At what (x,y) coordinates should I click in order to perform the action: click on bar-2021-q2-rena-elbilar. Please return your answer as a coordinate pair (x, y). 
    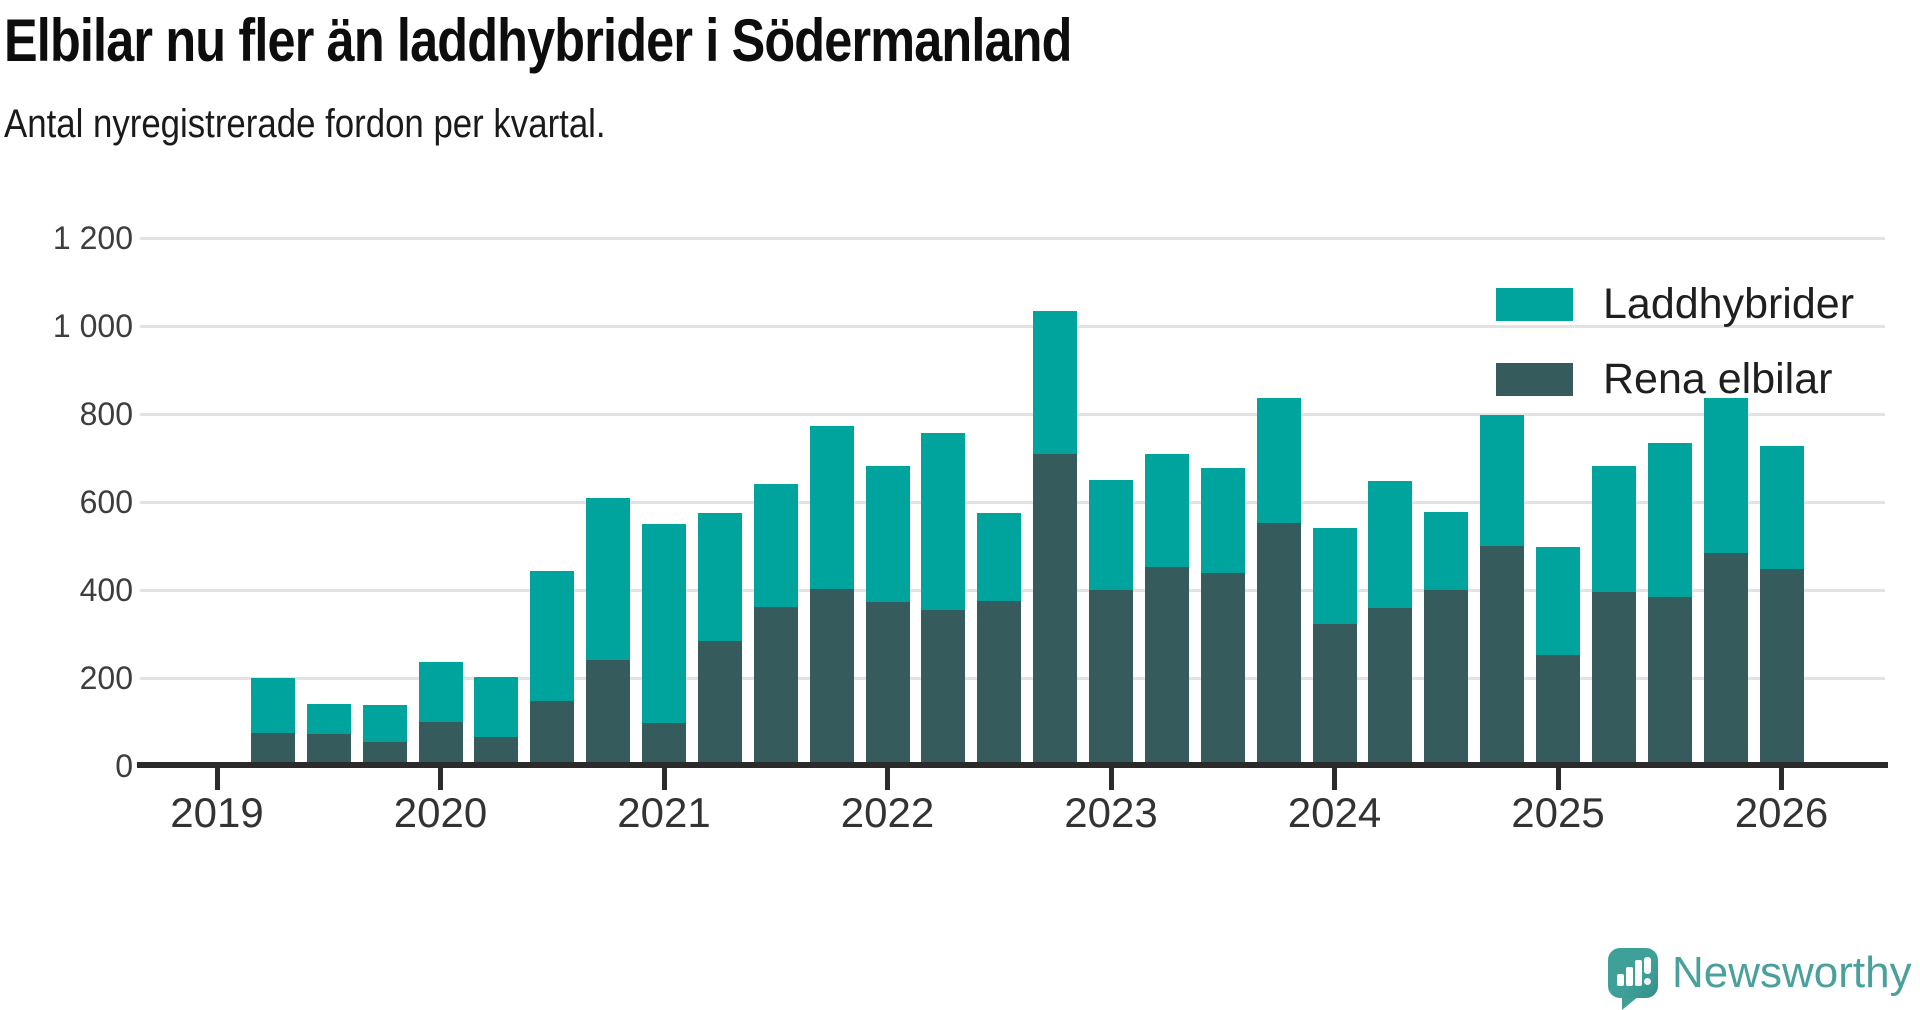
    Looking at the image, I should click on (719, 703).